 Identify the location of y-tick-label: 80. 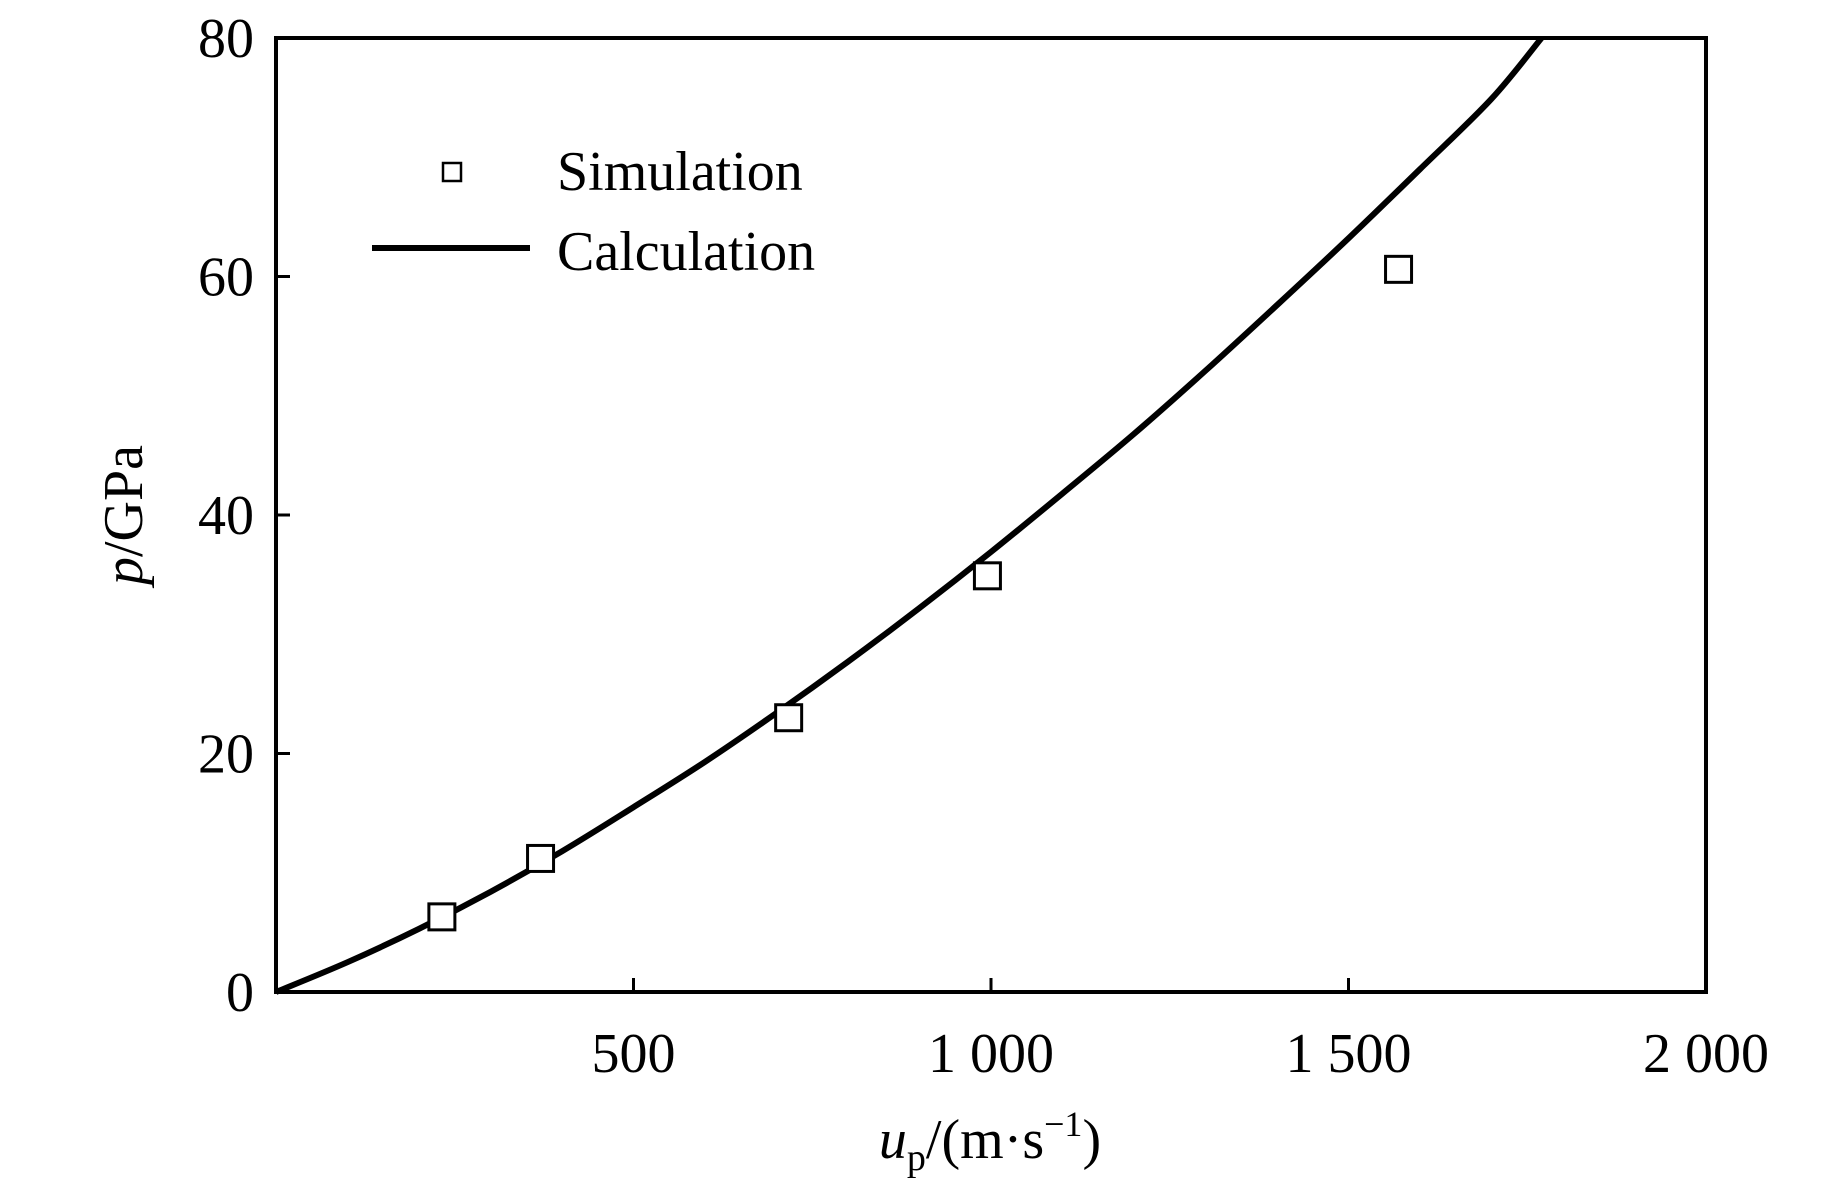
(226, 39).